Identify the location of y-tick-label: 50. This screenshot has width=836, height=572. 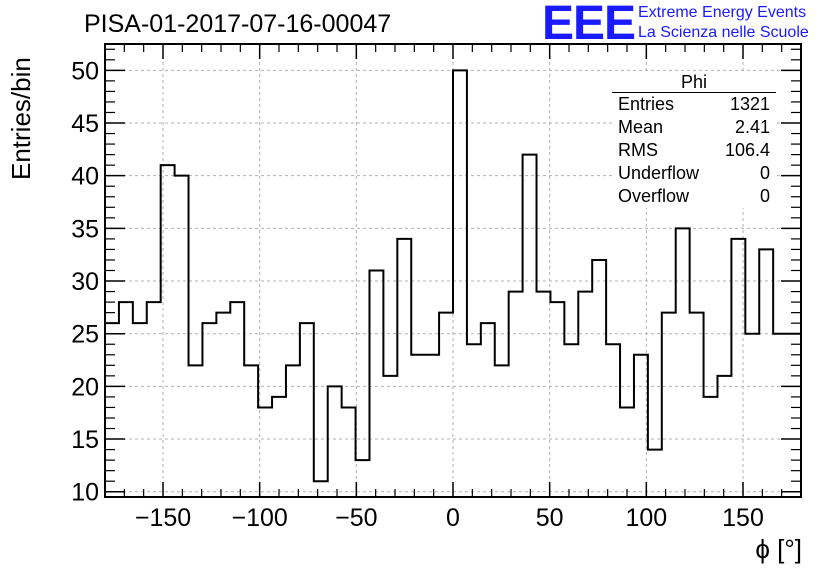
(85, 71).